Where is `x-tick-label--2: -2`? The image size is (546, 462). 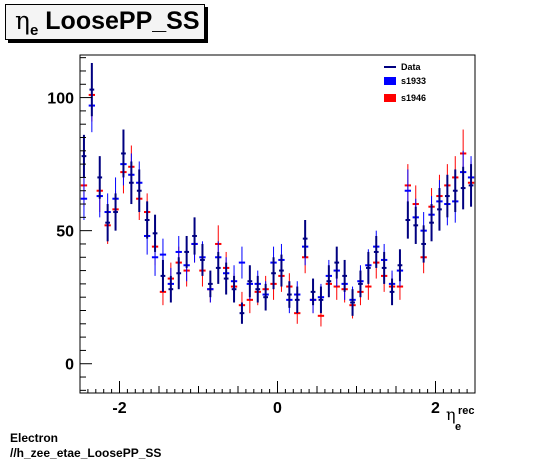 x-tick-label--2: -2 is located at coordinates (119, 408).